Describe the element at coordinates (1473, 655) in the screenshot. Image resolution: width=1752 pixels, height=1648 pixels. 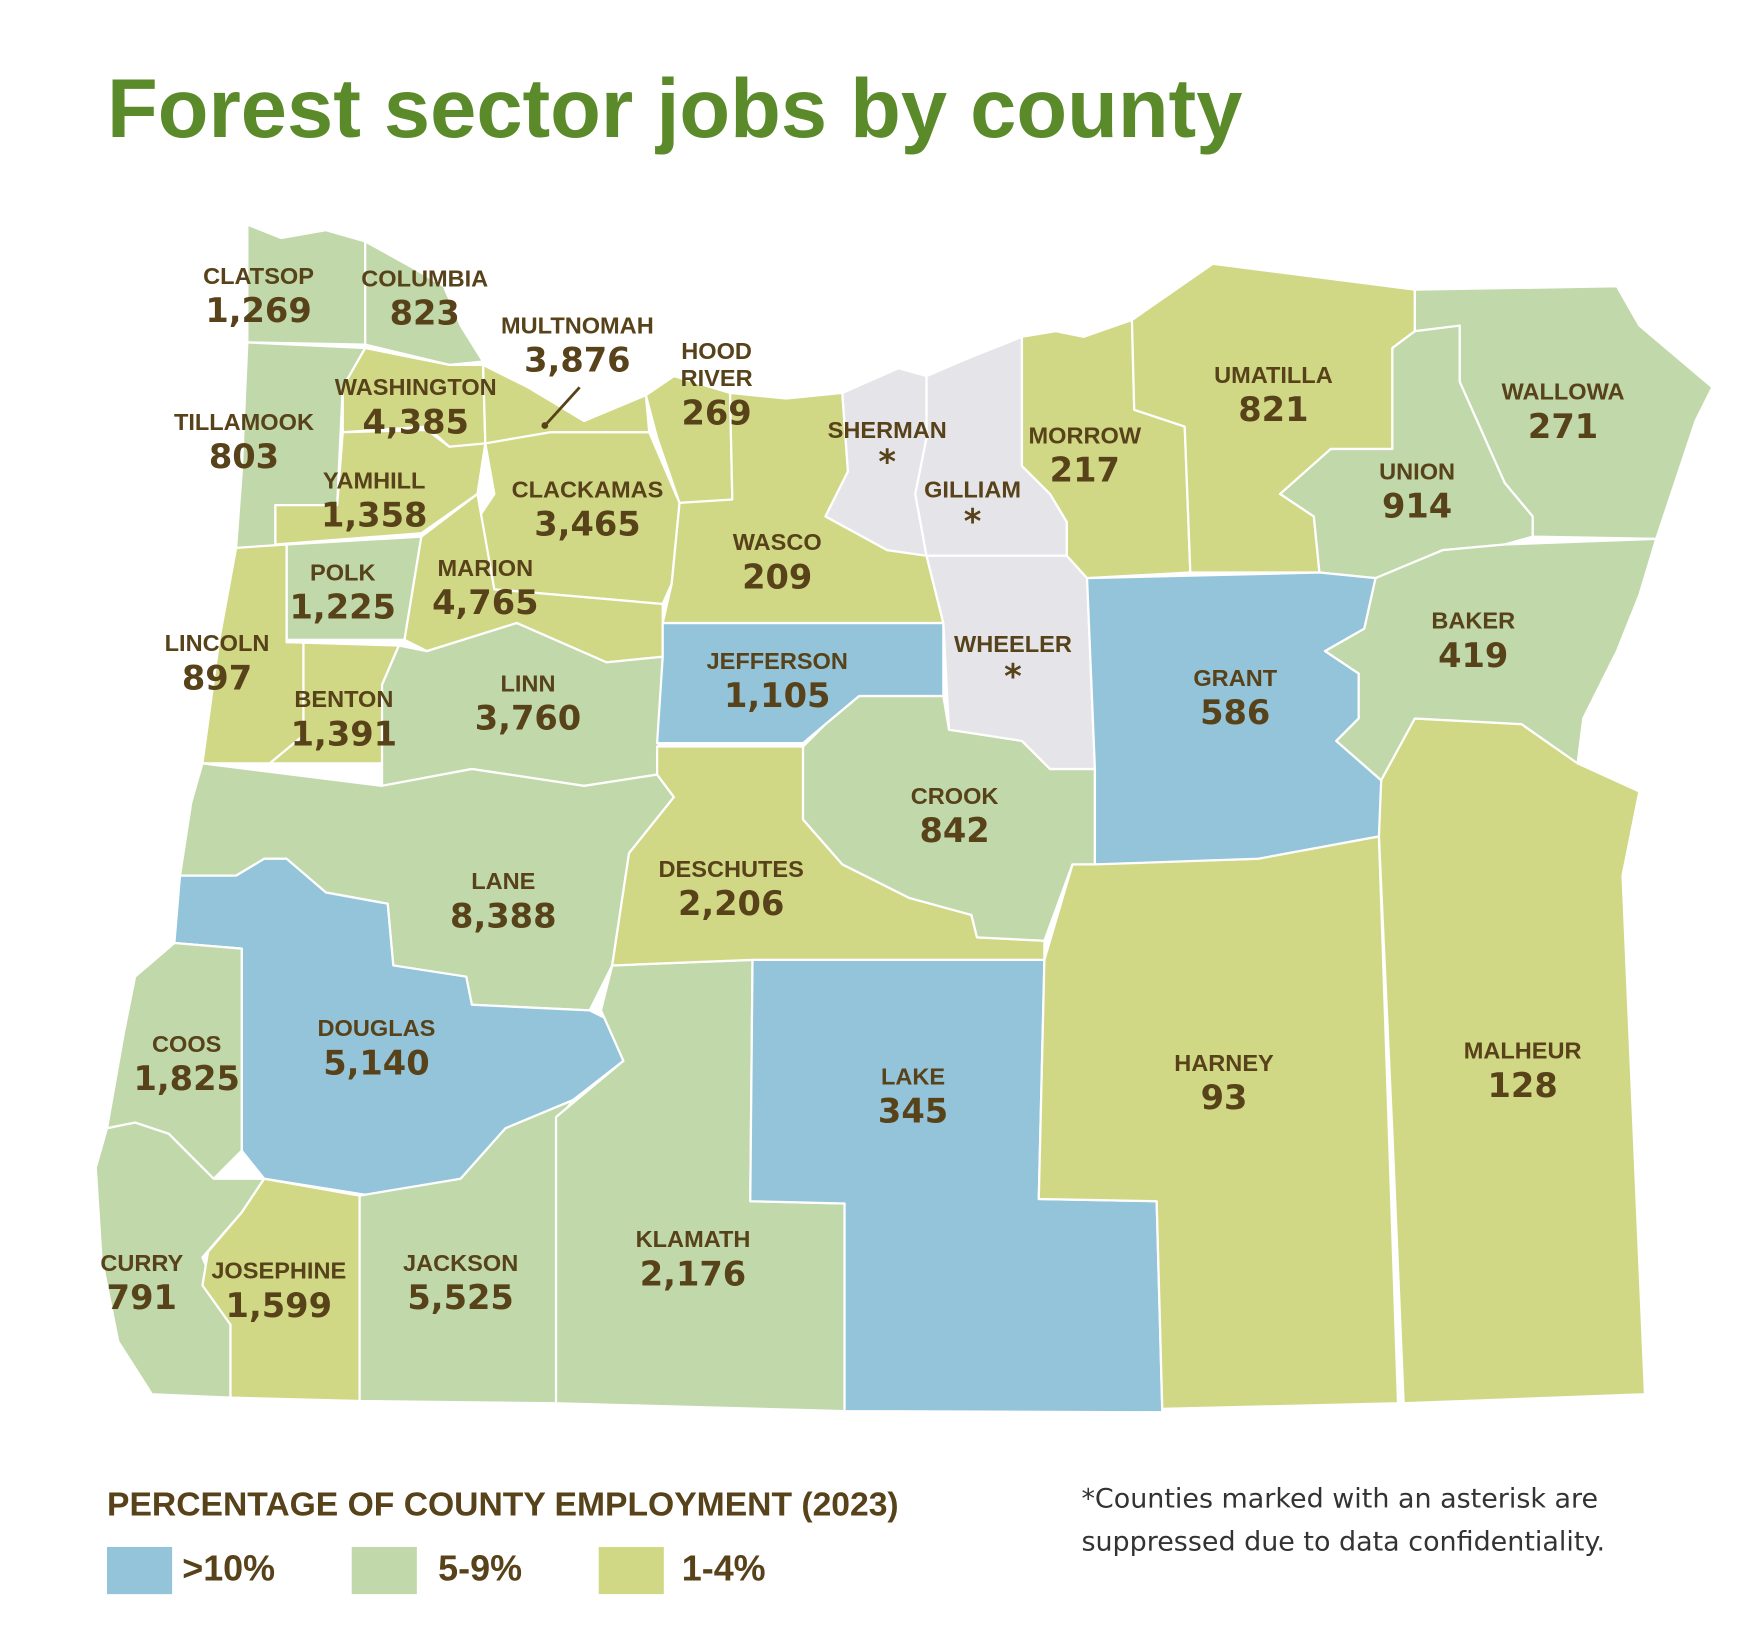
I see `county-jobs-value: 419` at that location.